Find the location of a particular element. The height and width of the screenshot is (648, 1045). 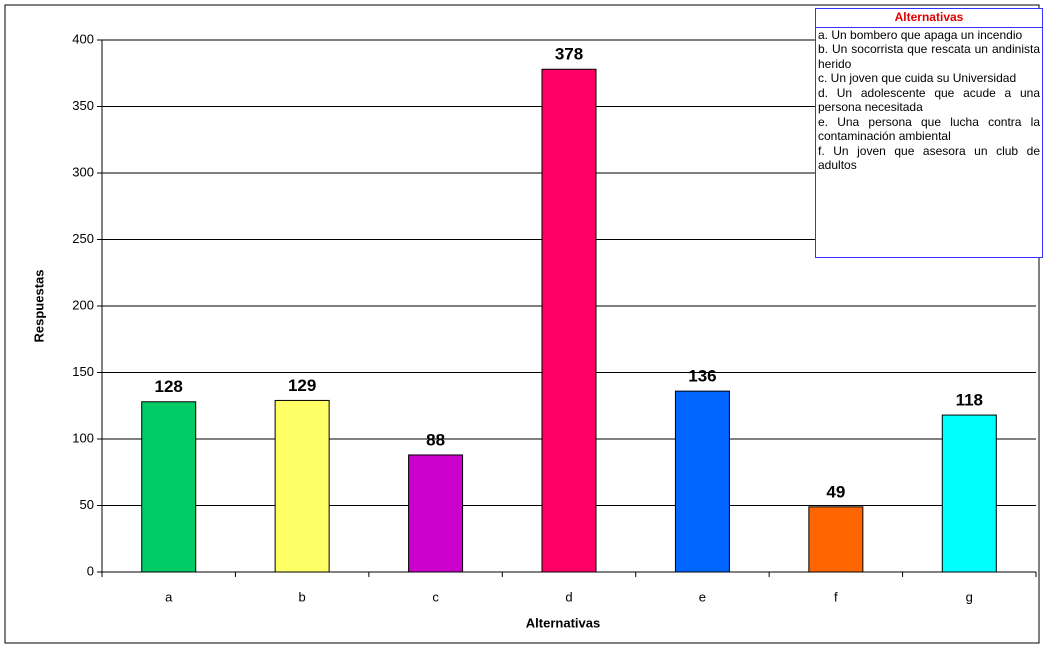

y-tick-label: 400 is located at coordinates (83, 38).